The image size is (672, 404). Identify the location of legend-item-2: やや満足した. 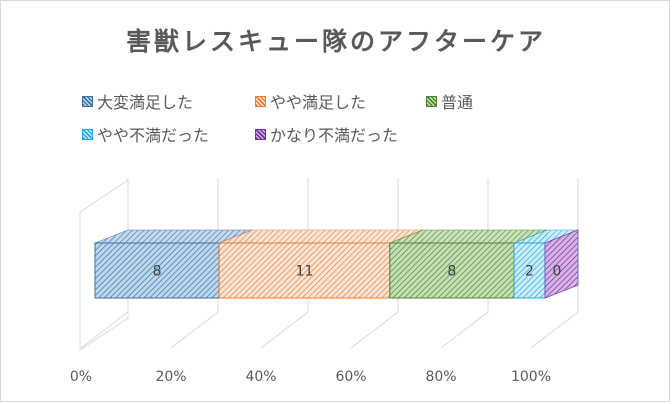
(310, 101).